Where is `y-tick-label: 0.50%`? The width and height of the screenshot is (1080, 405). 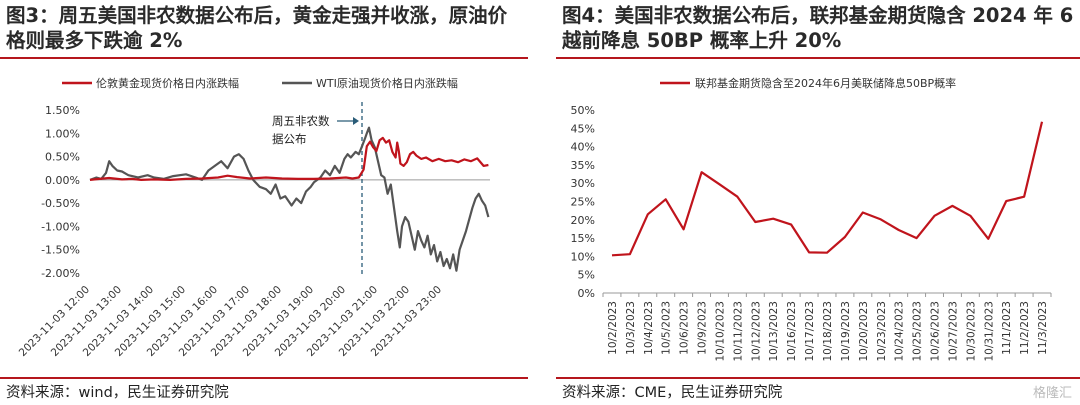 y-tick-label: 0.50% is located at coordinates (62, 157).